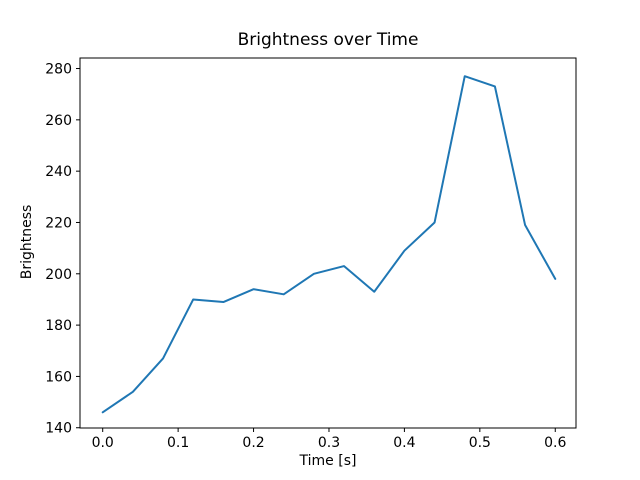 This screenshot has height=480, width=640. What do you see at coordinates (58, 377) in the screenshot?
I see `y-tick-label: 160` at bounding box center [58, 377].